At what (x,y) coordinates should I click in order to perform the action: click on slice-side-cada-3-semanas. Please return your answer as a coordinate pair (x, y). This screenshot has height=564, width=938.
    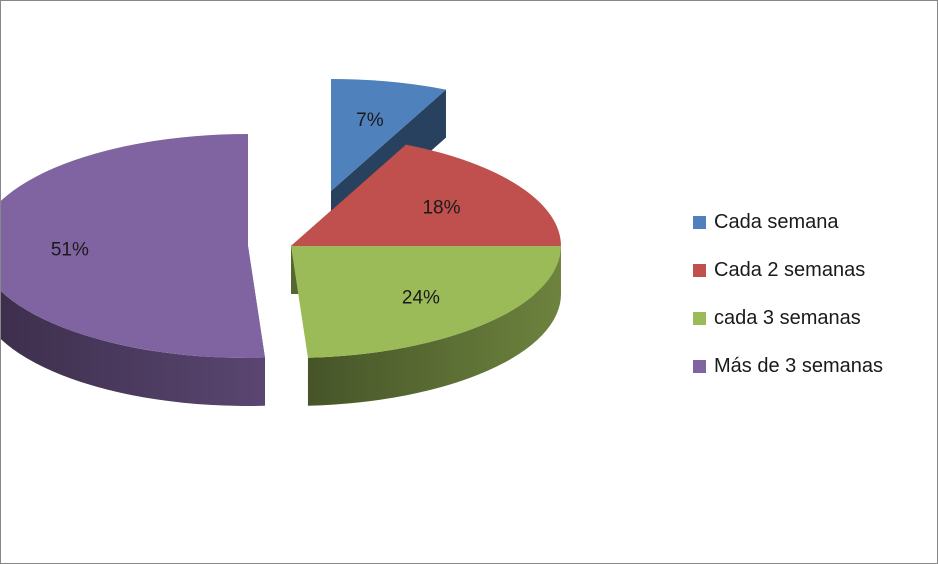
    Looking at the image, I should click on (434, 326).